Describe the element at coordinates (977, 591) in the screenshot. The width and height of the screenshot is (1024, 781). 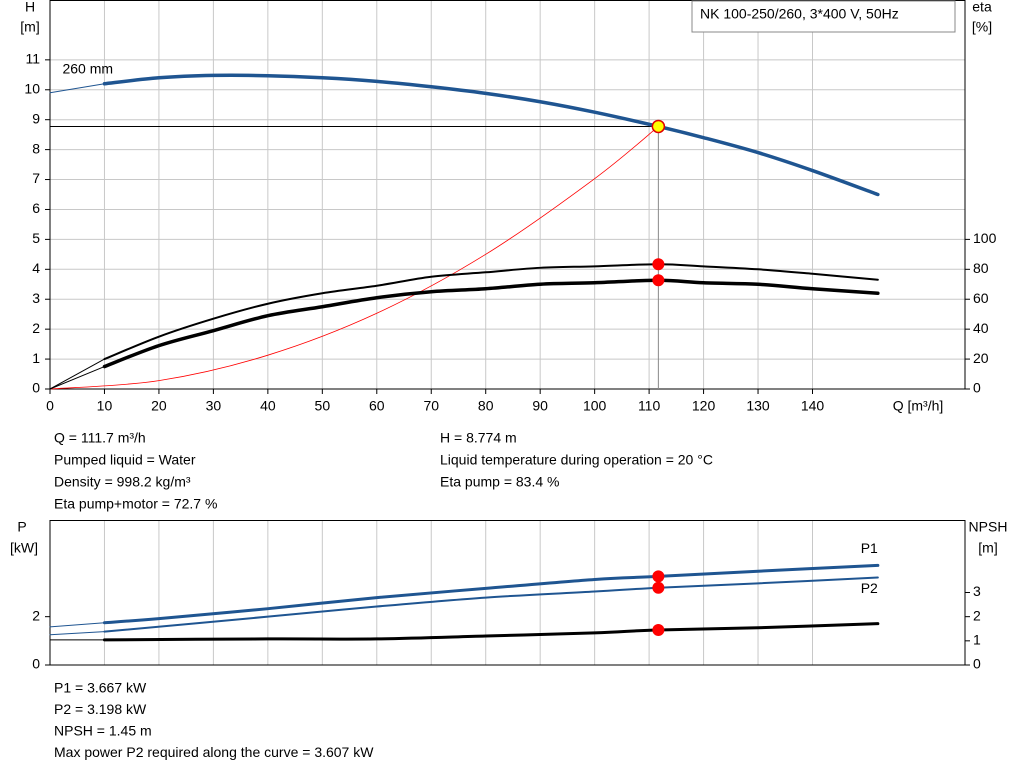
I see `y2-tick-label: 3` at that location.